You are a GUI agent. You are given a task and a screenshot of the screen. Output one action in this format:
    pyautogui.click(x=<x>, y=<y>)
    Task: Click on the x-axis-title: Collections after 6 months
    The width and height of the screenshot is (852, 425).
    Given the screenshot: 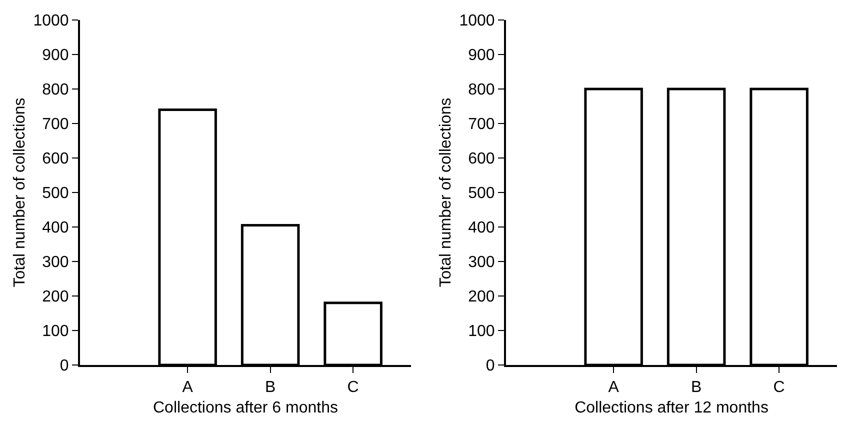 What is the action you would take?
    pyautogui.click(x=245, y=407)
    